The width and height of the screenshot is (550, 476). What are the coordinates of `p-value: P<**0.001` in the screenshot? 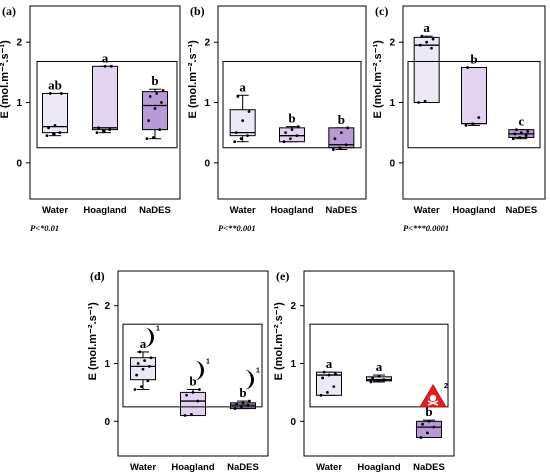 It's located at (237, 228).